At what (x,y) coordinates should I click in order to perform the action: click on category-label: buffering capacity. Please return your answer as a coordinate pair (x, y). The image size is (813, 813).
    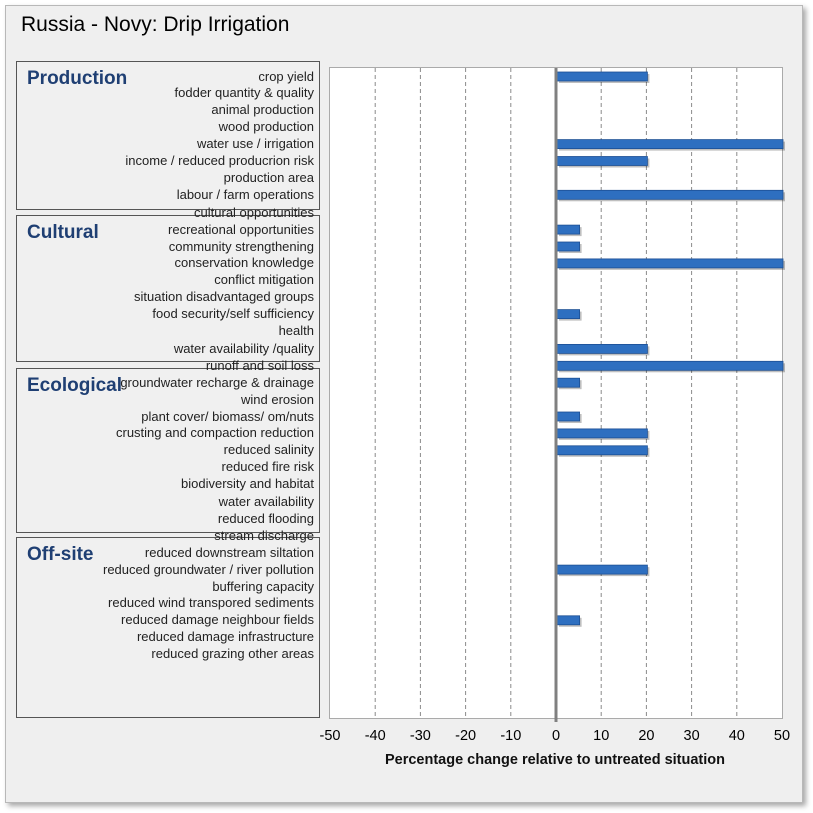
    Looking at the image, I should click on (263, 586).